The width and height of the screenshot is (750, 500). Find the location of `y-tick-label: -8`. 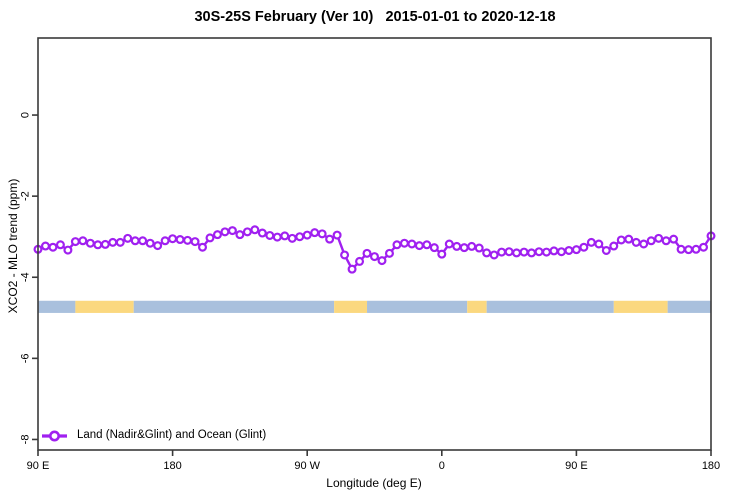

y-tick-label: -8 is located at coordinates (26, 440).